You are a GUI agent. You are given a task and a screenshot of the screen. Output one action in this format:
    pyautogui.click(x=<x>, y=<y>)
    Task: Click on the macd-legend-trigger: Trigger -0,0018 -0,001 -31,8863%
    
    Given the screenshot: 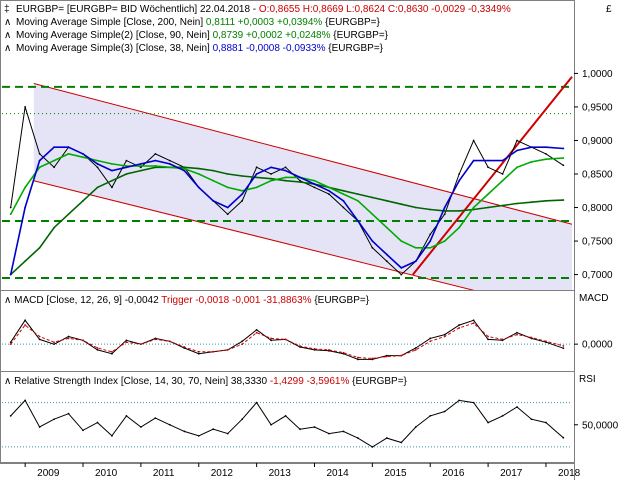 What is the action you would take?
    pyautogui.click(x=236, y=300)
    